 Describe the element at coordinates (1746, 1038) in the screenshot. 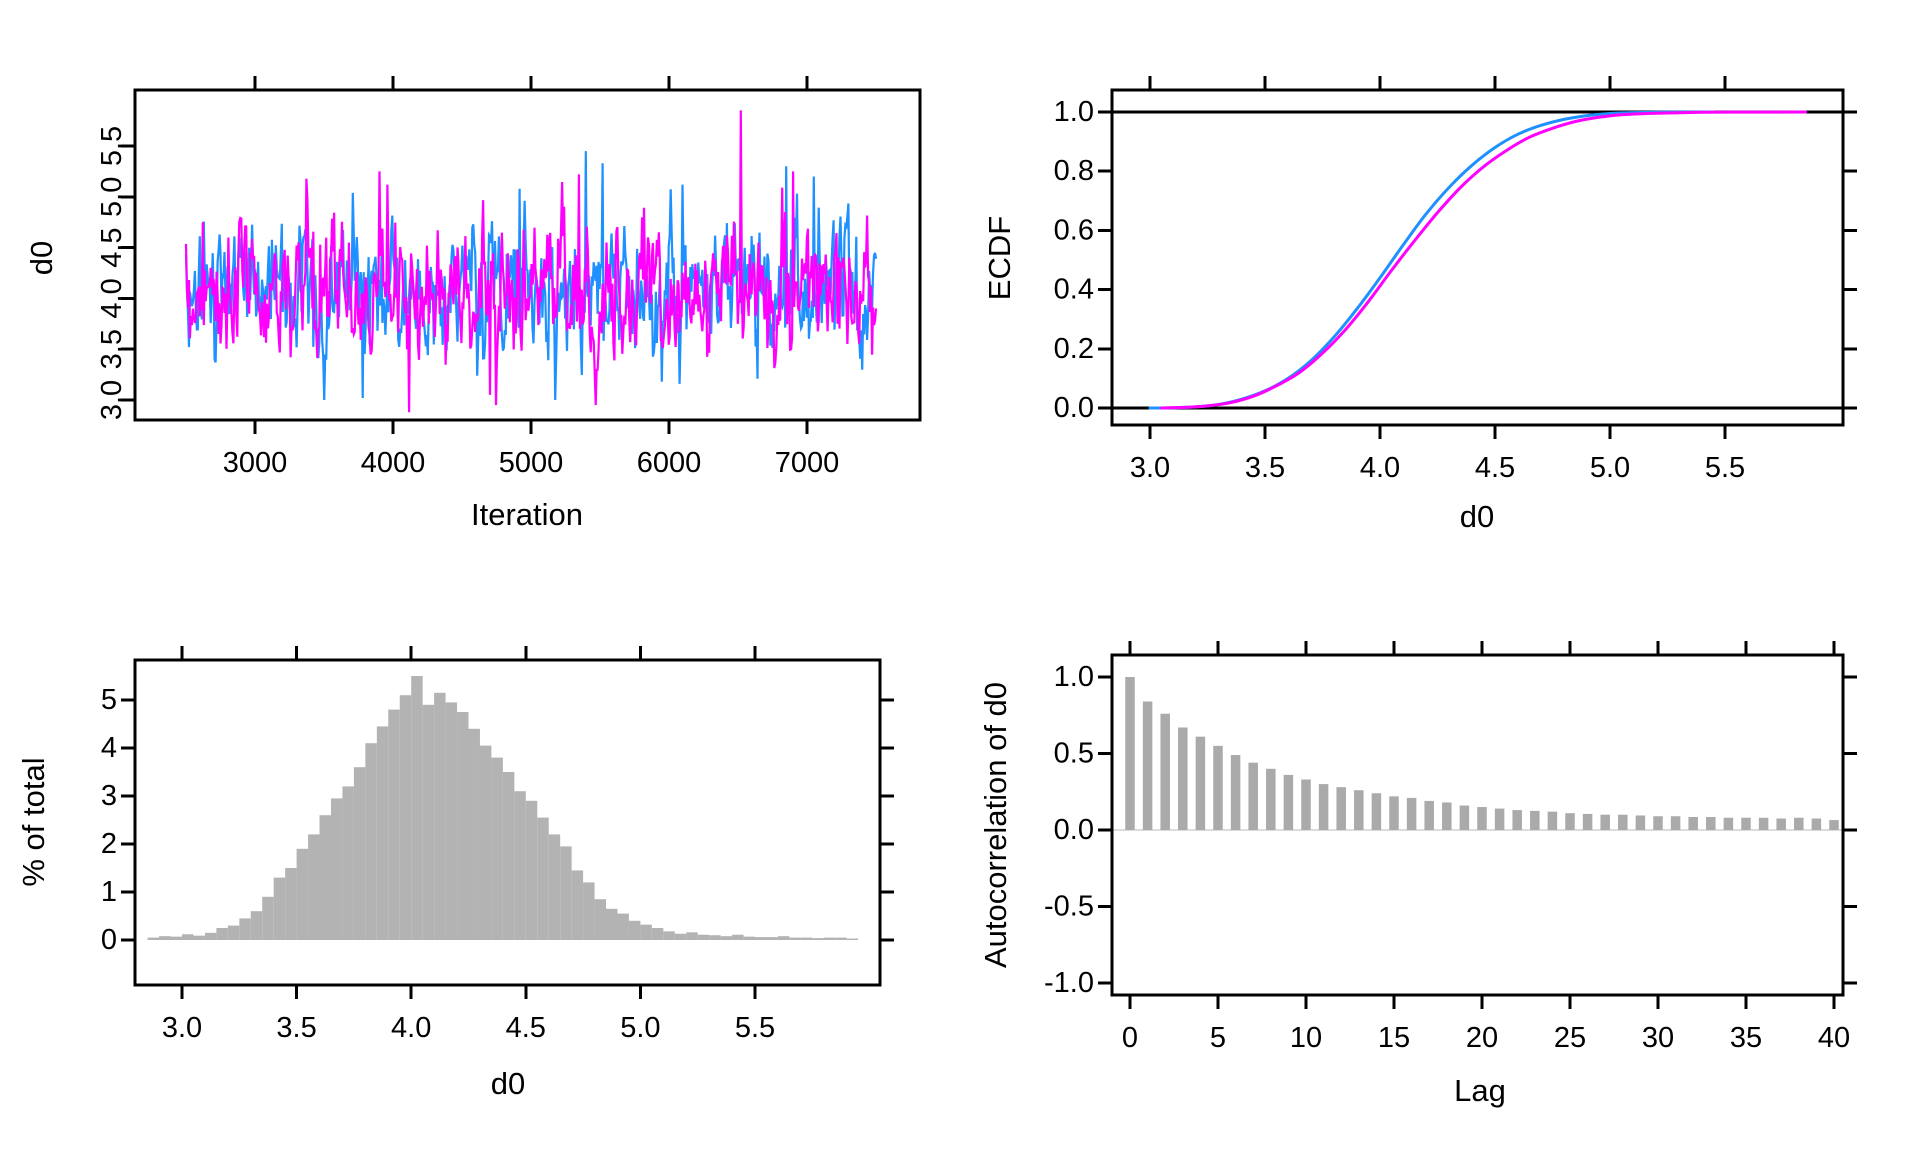

I see `x-tick-label: 35` at that location.